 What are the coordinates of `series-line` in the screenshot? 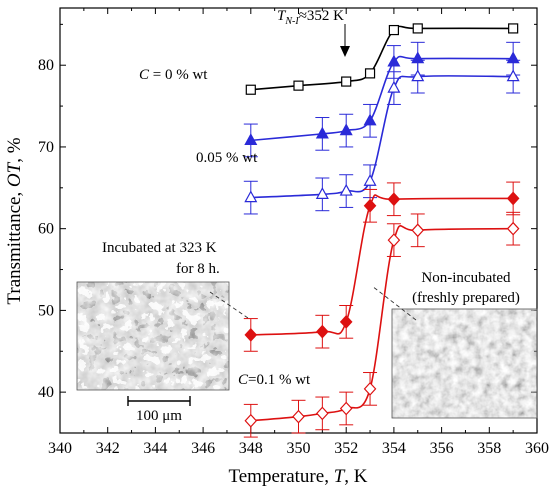 It's located at (382, 98).